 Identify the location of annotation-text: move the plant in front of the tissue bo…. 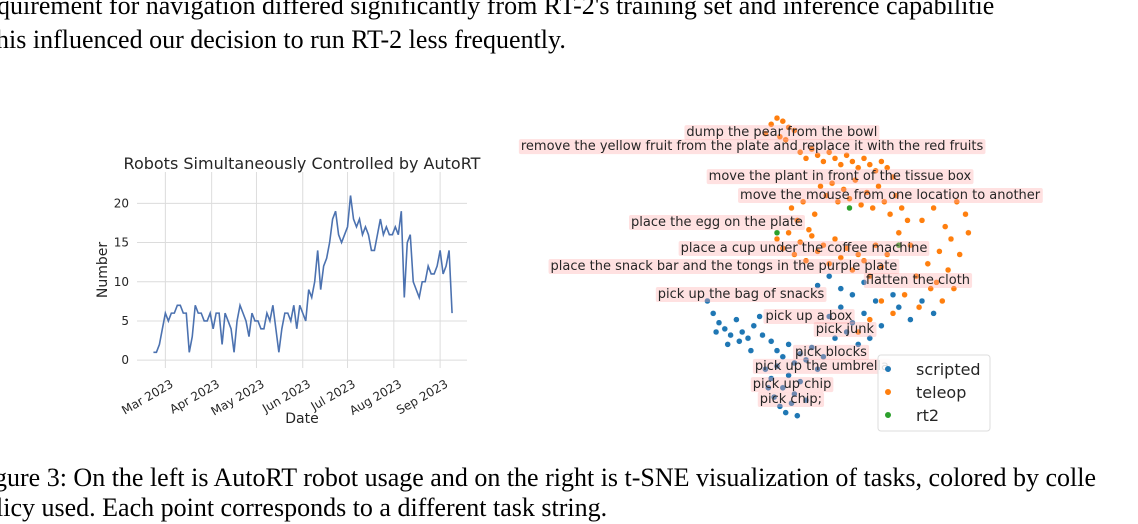
(840, 176).